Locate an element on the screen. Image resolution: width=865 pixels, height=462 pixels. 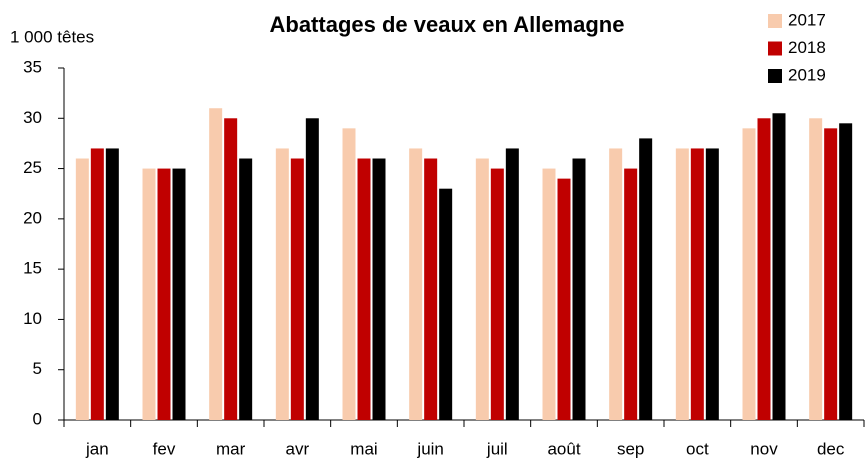
legend-label: 2017 is located at coordinates (807, 19).